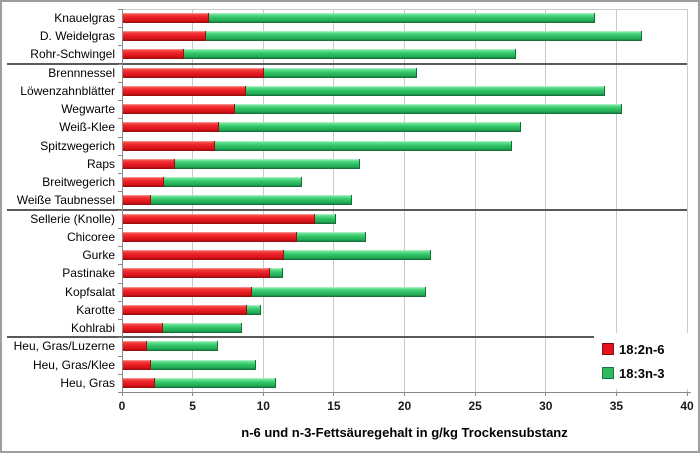 This screenshot has height=453, width=700. What do you see at coordinates (192, 406) in the screenshot?
I see `x-tick-label: 5` at bounding box center [192, 406].